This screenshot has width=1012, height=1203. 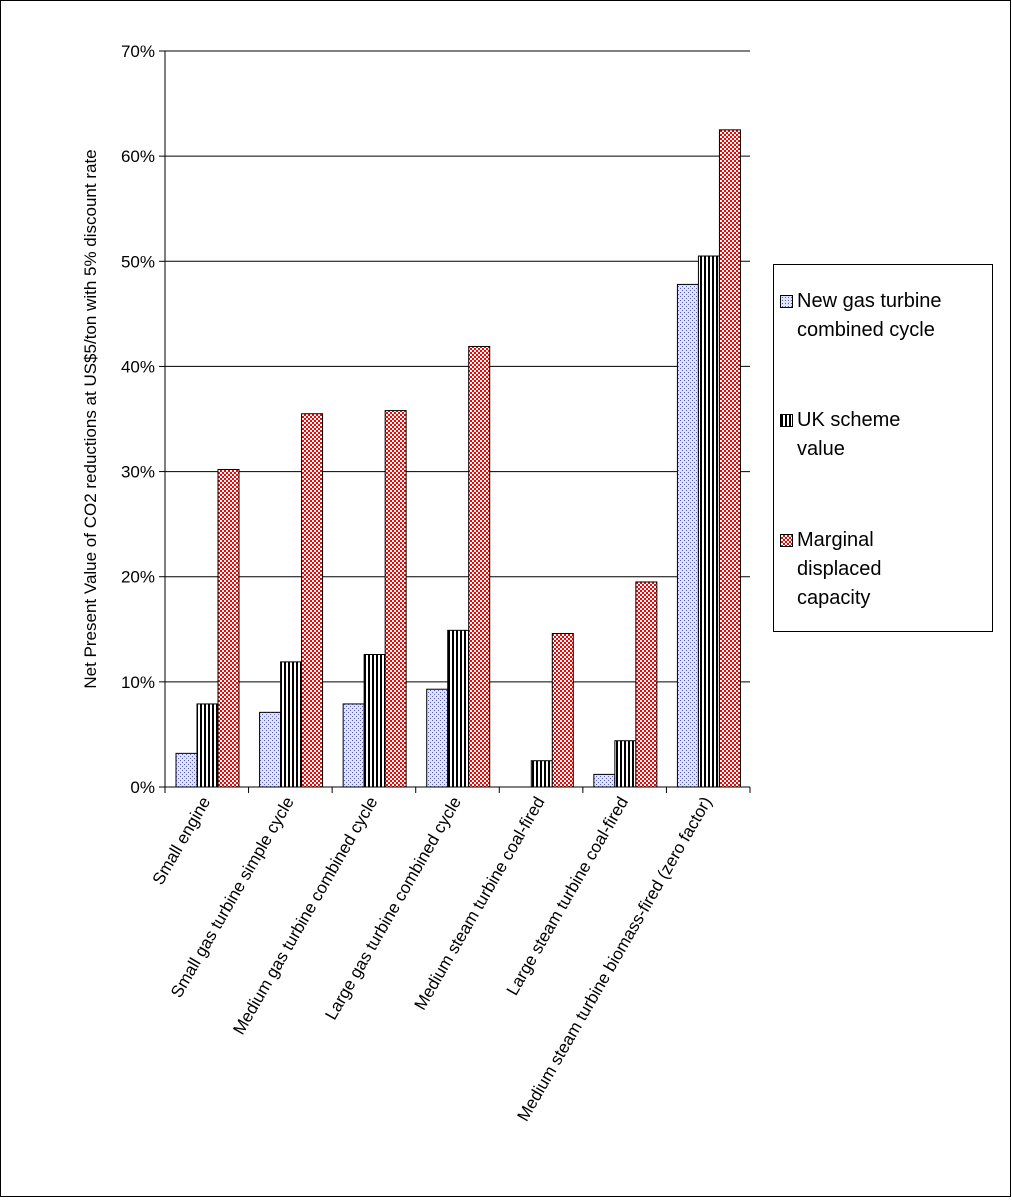 What do you see at coordinates (786, 301) in the screenshot?
I see `legend-swatch-dots` at bounding box center [786, 301].